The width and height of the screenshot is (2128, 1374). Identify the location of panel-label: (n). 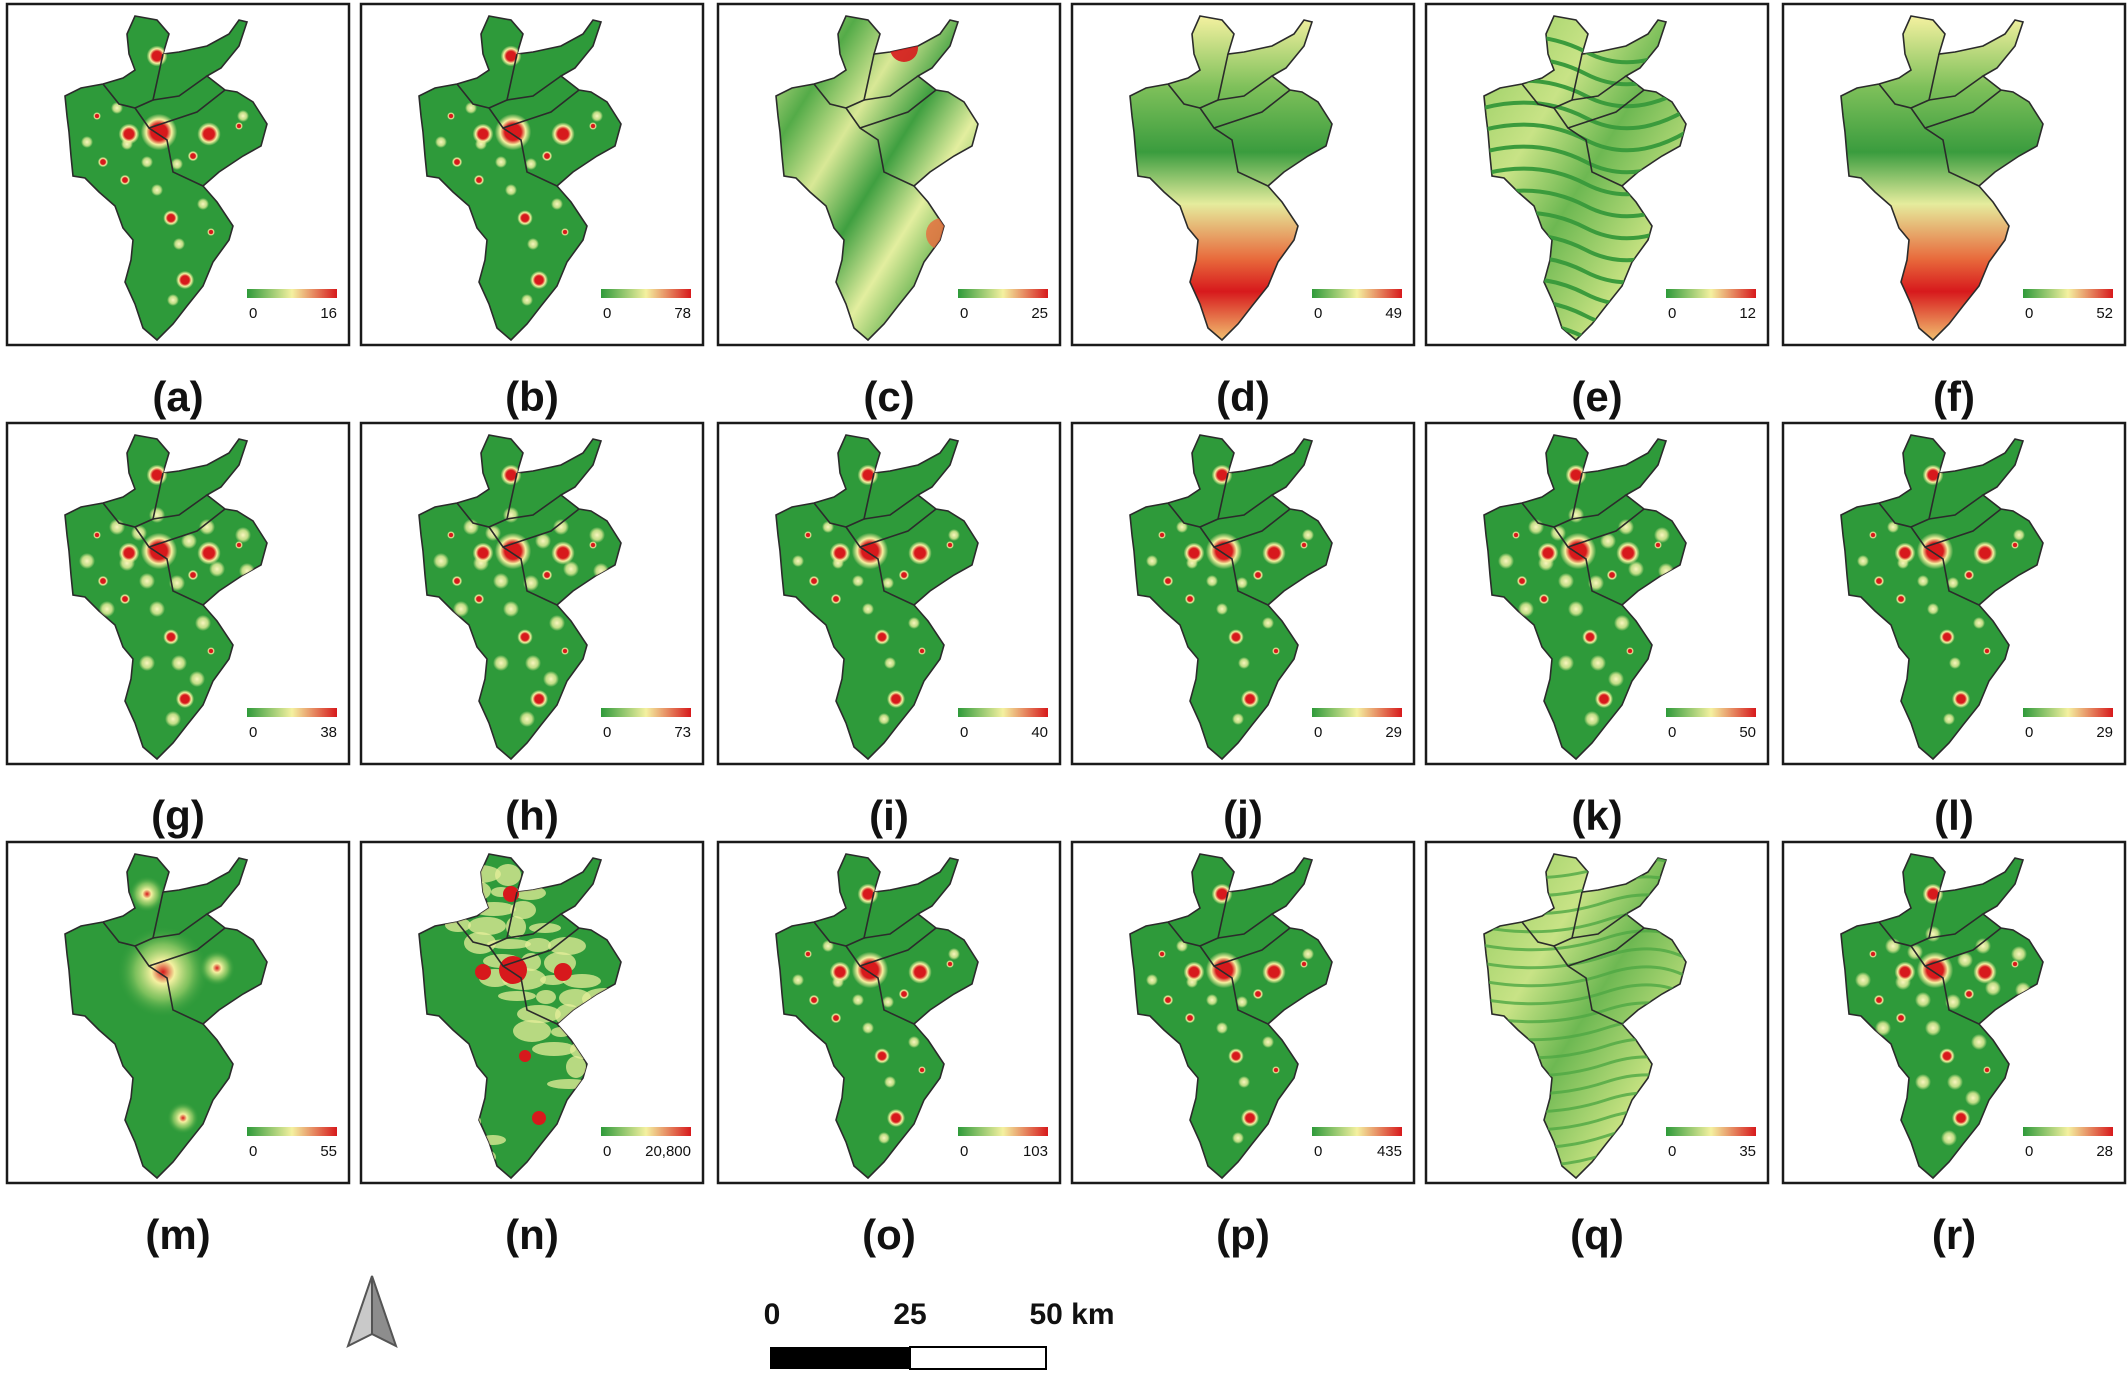
(532, 1234).